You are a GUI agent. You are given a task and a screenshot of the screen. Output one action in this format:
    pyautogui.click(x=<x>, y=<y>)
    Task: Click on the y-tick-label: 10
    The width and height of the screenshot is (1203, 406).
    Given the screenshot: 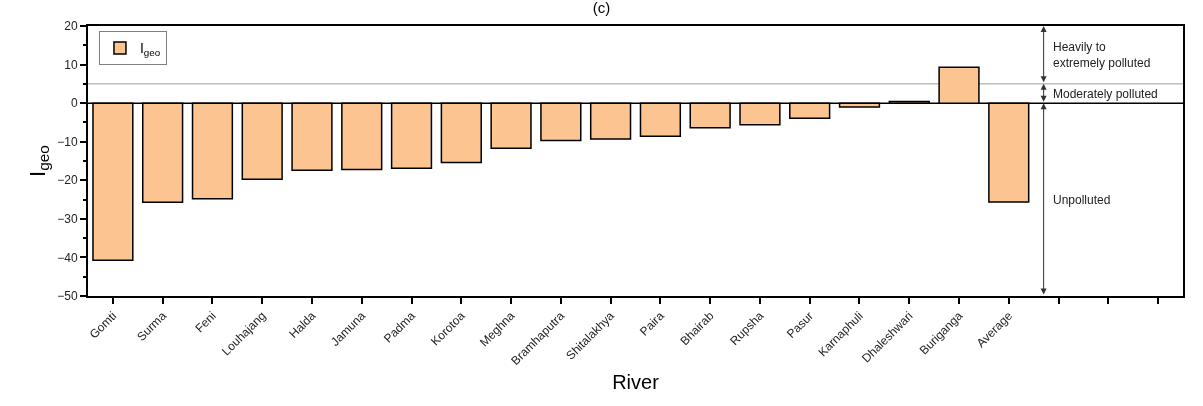 What is the action you would take?
    pyautogui.click(x=71, y=64)
    